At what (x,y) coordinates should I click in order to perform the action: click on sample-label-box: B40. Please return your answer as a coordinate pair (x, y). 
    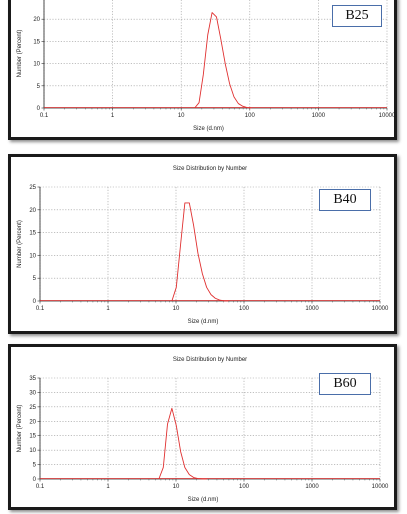
    Looking at the image, I should click on (345, 200).